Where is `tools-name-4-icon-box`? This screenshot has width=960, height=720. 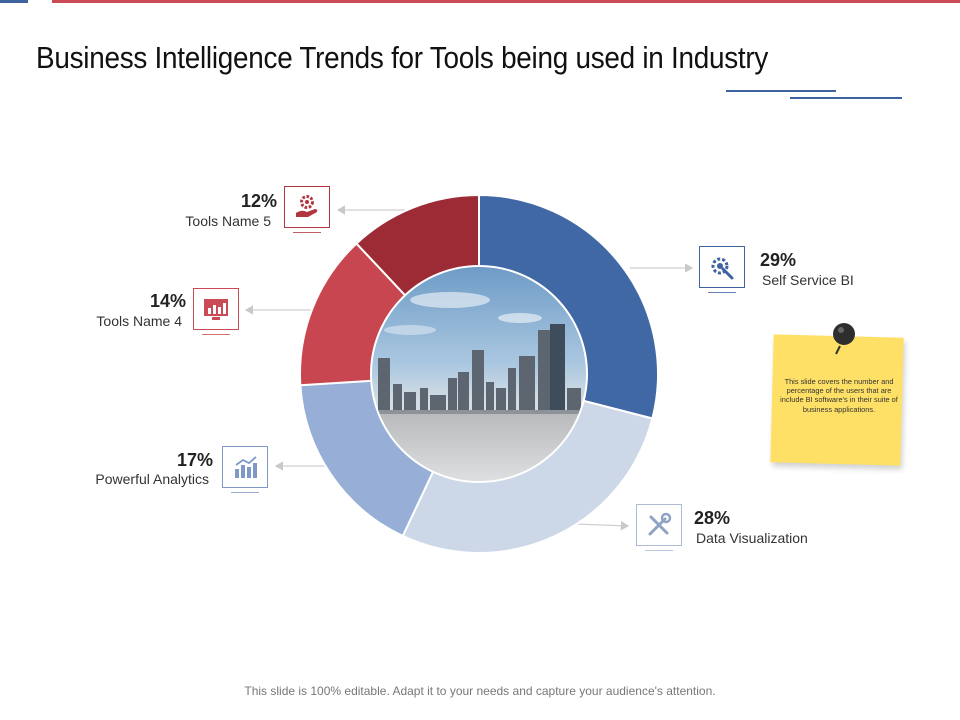 tools-name-4-icon-box is located at coordinates (216, 311).